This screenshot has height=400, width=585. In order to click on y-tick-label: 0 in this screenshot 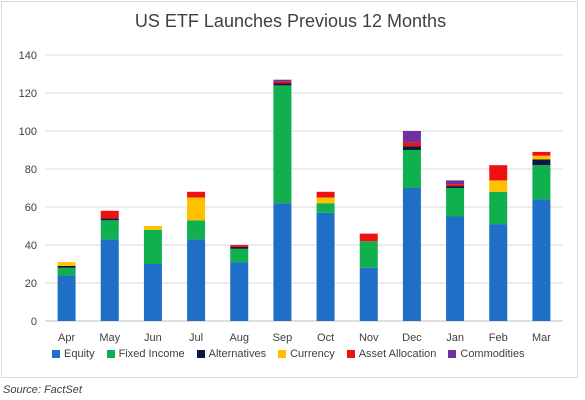, I will do `click(34, 322)`.